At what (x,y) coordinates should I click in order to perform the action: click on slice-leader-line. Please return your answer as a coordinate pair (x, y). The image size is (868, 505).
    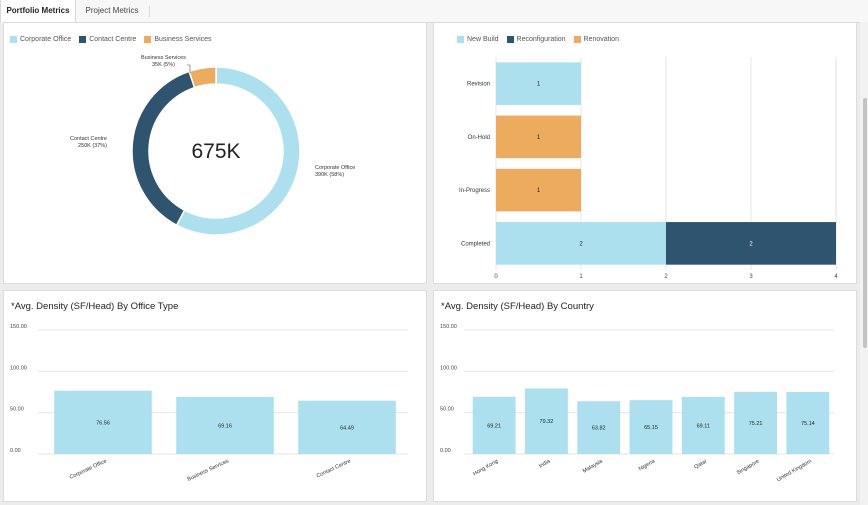
    Looking at the image, I should click on (189, 68).